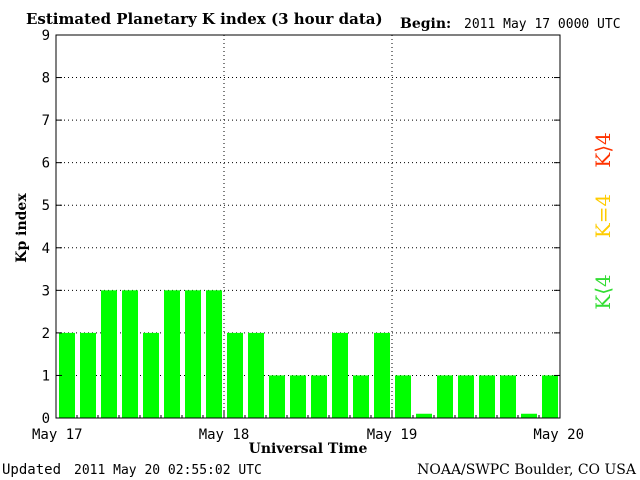 The height and width of the screenshot is (480, 640). I want to click on begin-label: Begin:, so click(425, 24).